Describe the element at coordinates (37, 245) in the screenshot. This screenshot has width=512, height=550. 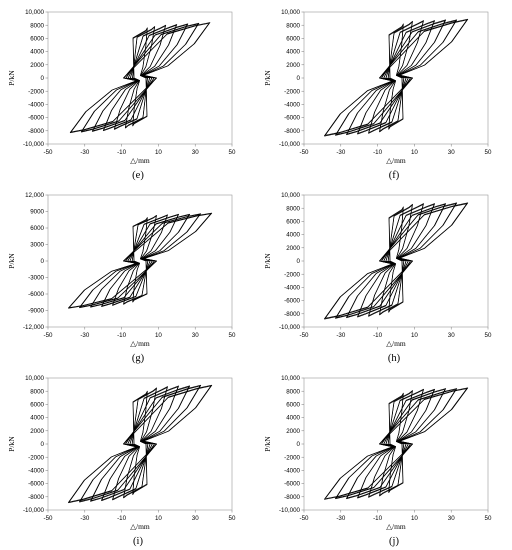
I see `y-tick-label: 3000` at that location.